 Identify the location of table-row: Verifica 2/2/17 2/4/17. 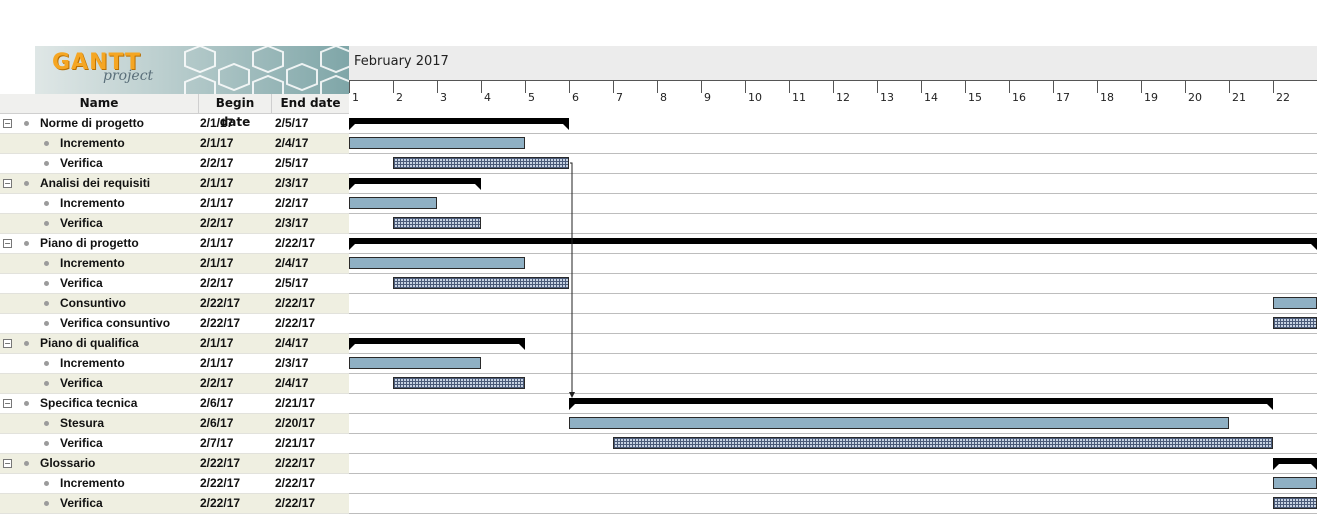
(174, 384).